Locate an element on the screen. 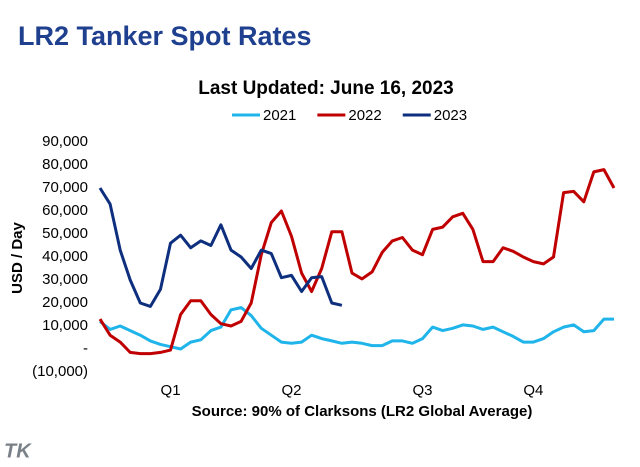  y-axis-label: USD / Day is located at coordinates (17, 258).